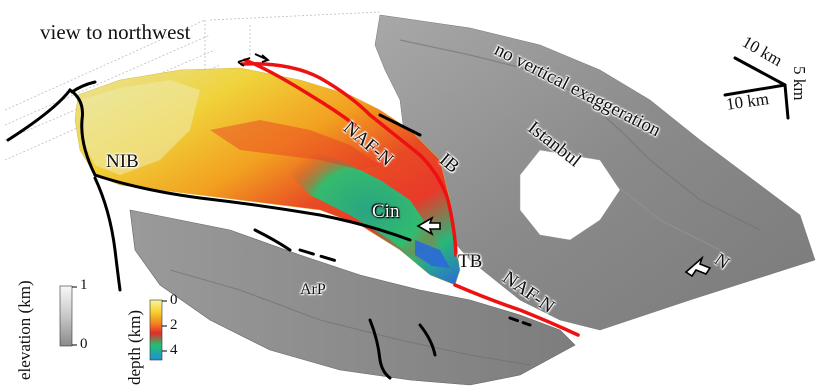 The image size is (820, 390). What do you see at coordinates (698, 266) in the screenshot?
I see `north-arrow-icon` at bounding box center [698, 266].